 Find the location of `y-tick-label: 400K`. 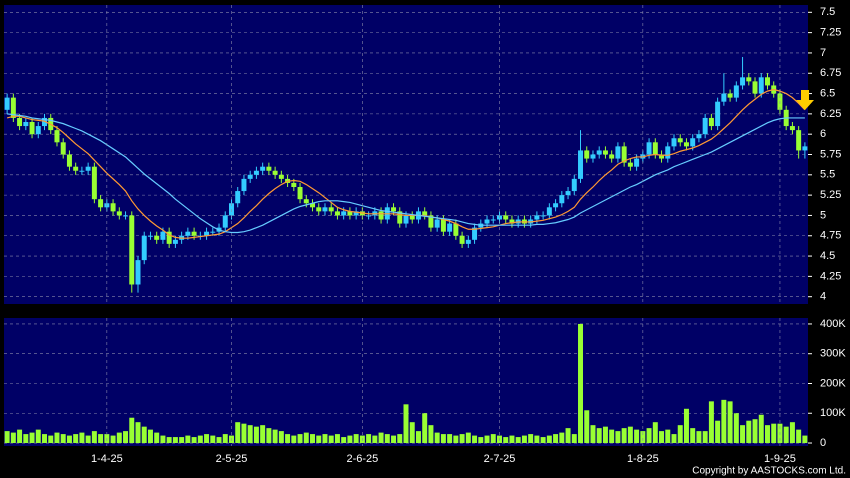

y-tick-label: 400K is located at coordinates (833, 324).